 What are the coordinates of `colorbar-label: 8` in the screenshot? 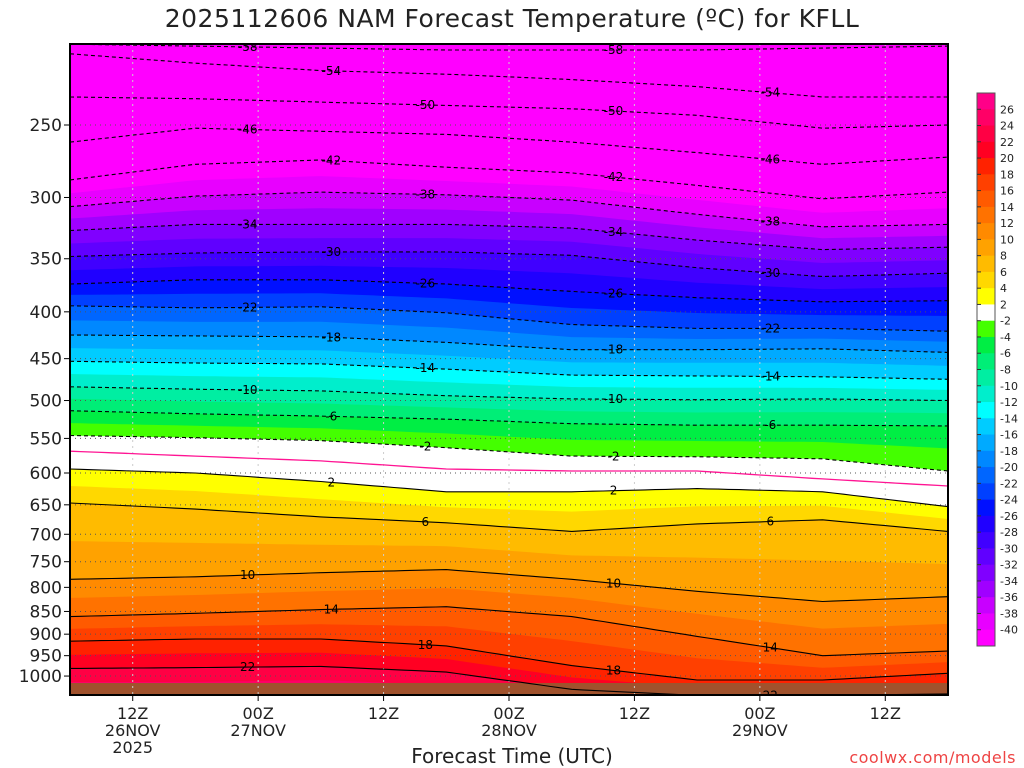 It's located at (1003, 256).